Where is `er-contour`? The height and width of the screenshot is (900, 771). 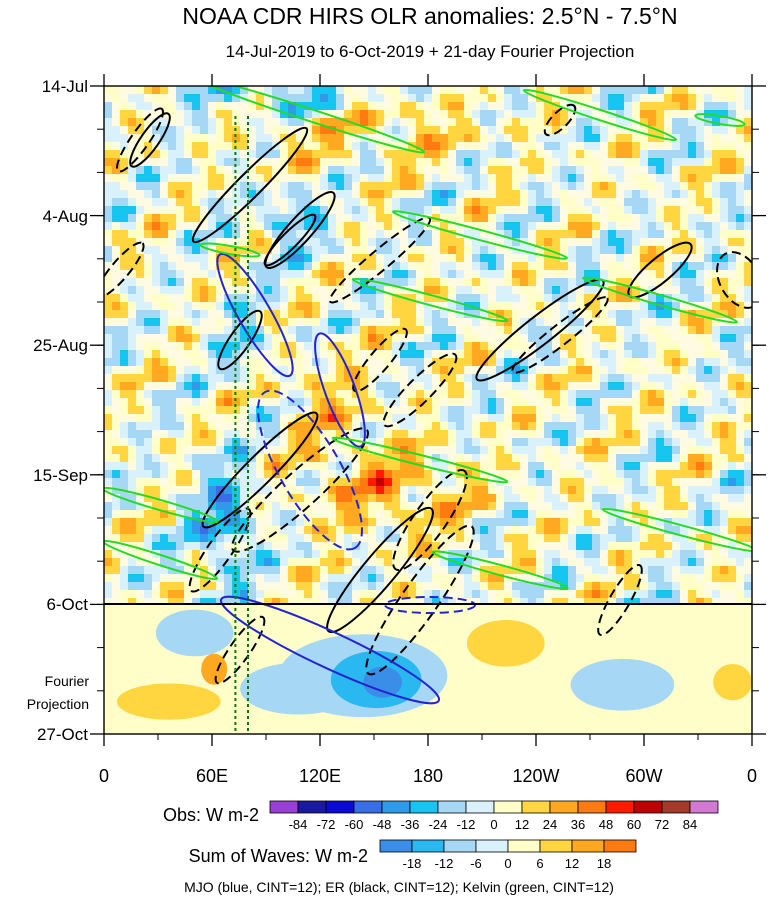 er-contour is located at coordinates (260, 470).